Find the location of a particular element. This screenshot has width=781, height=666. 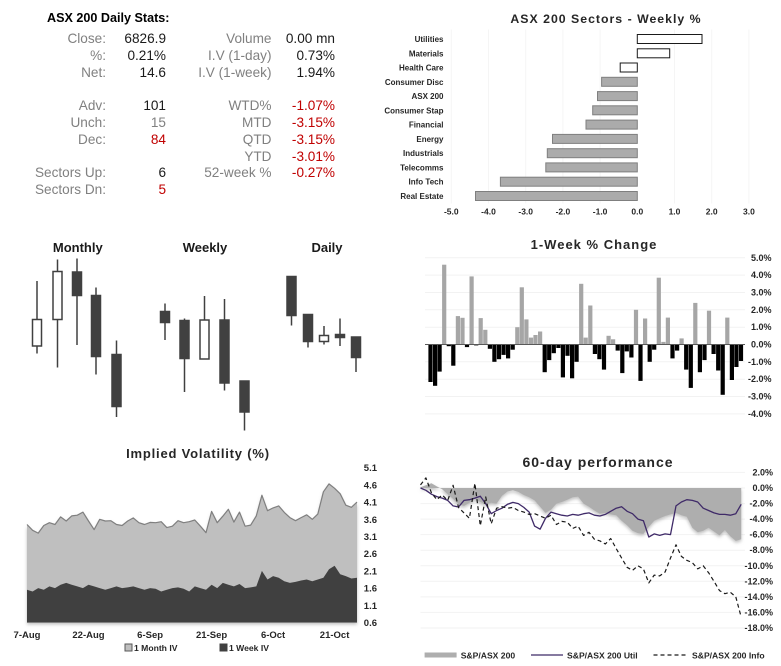

svg-text: 0.0 is located at coordinates (637, 212).